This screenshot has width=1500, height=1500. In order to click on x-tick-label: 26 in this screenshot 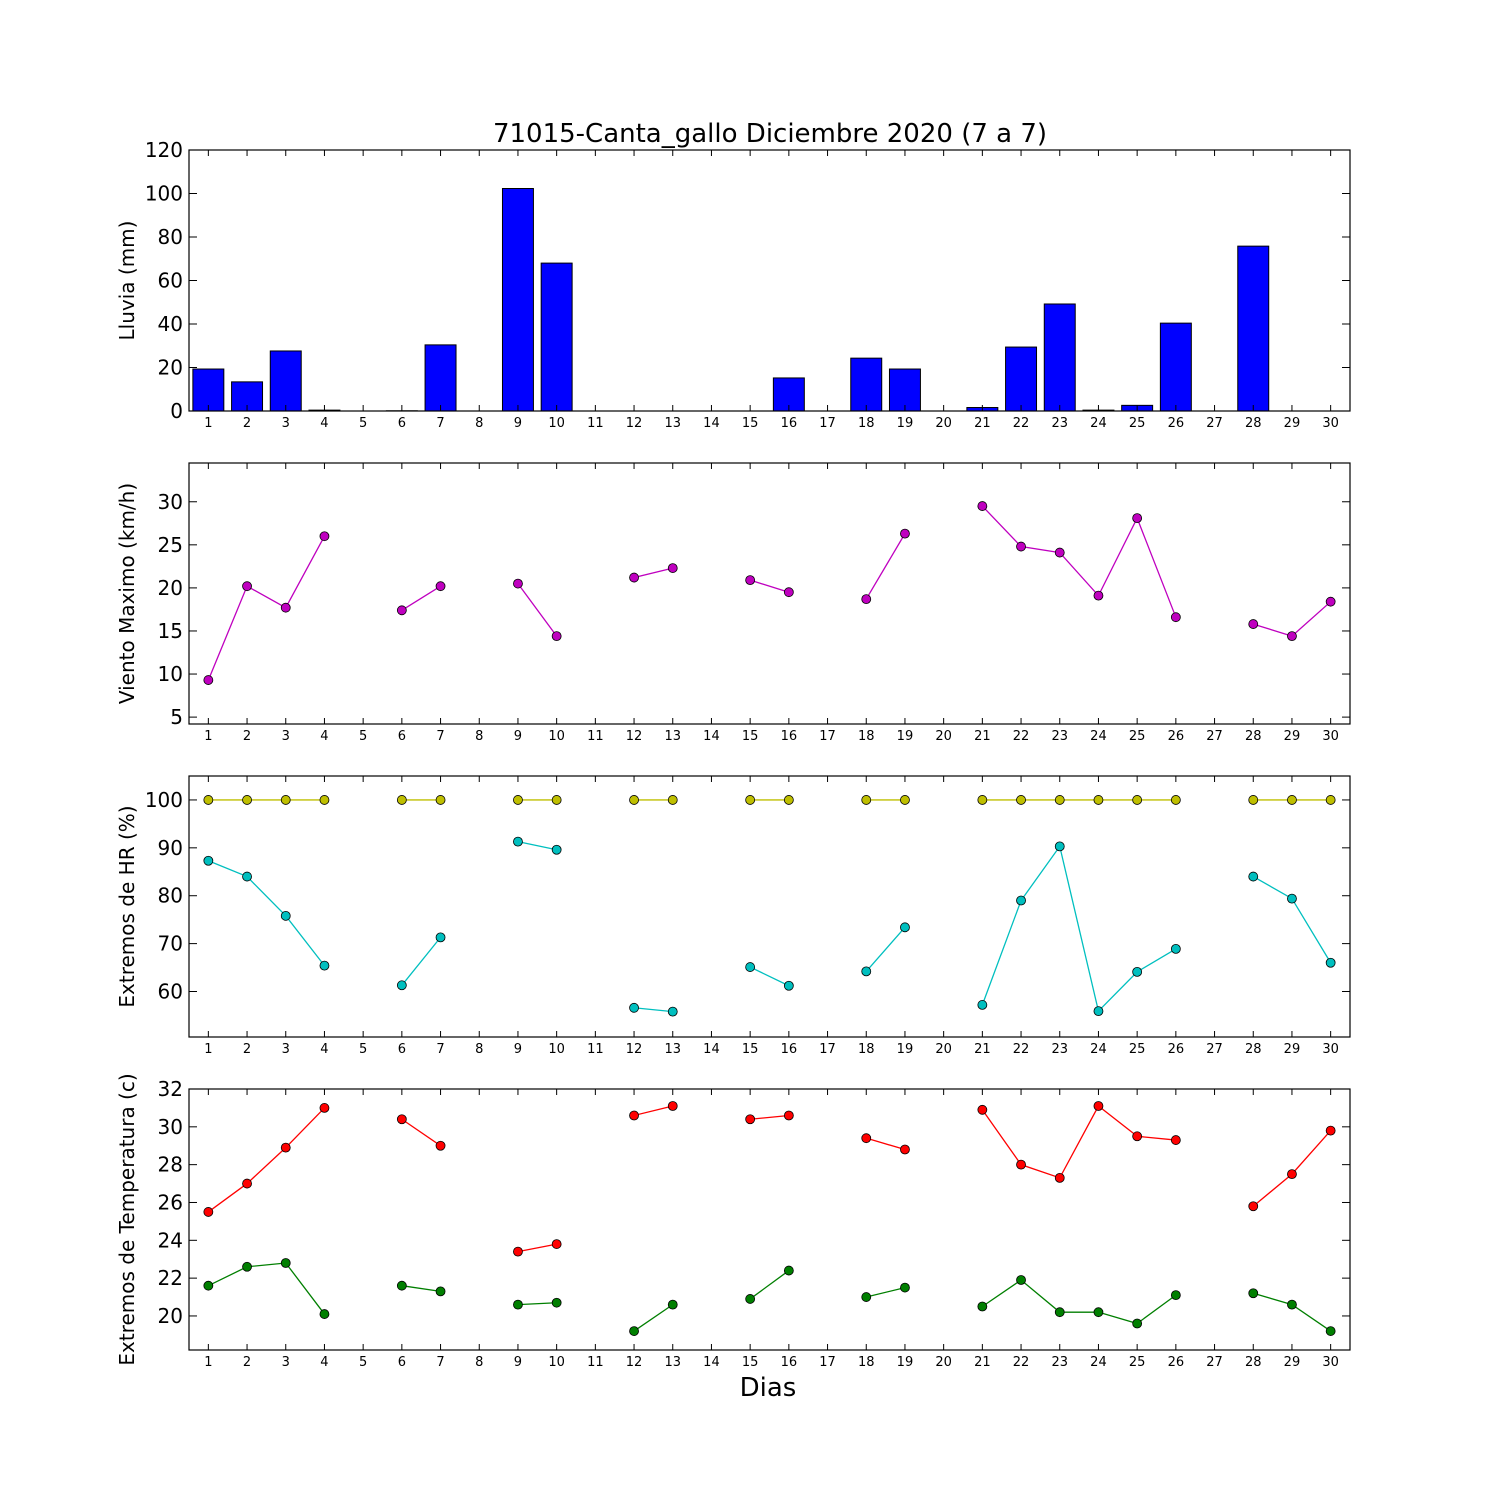, I will do `click(1176, 1362)`.